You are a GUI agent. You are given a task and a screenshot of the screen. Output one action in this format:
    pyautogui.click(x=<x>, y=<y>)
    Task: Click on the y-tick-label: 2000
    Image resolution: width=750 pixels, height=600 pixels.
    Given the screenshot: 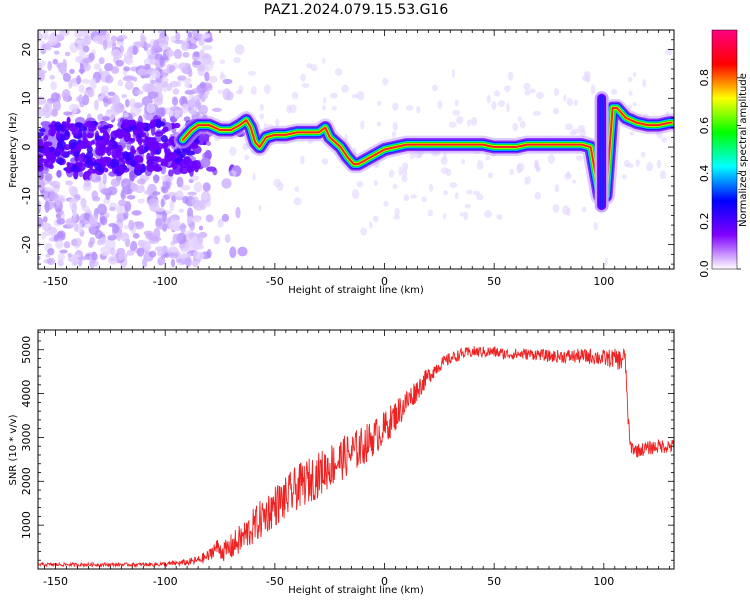 What is the action you would take?
    pyautogui.click(x=26, y=481)
    